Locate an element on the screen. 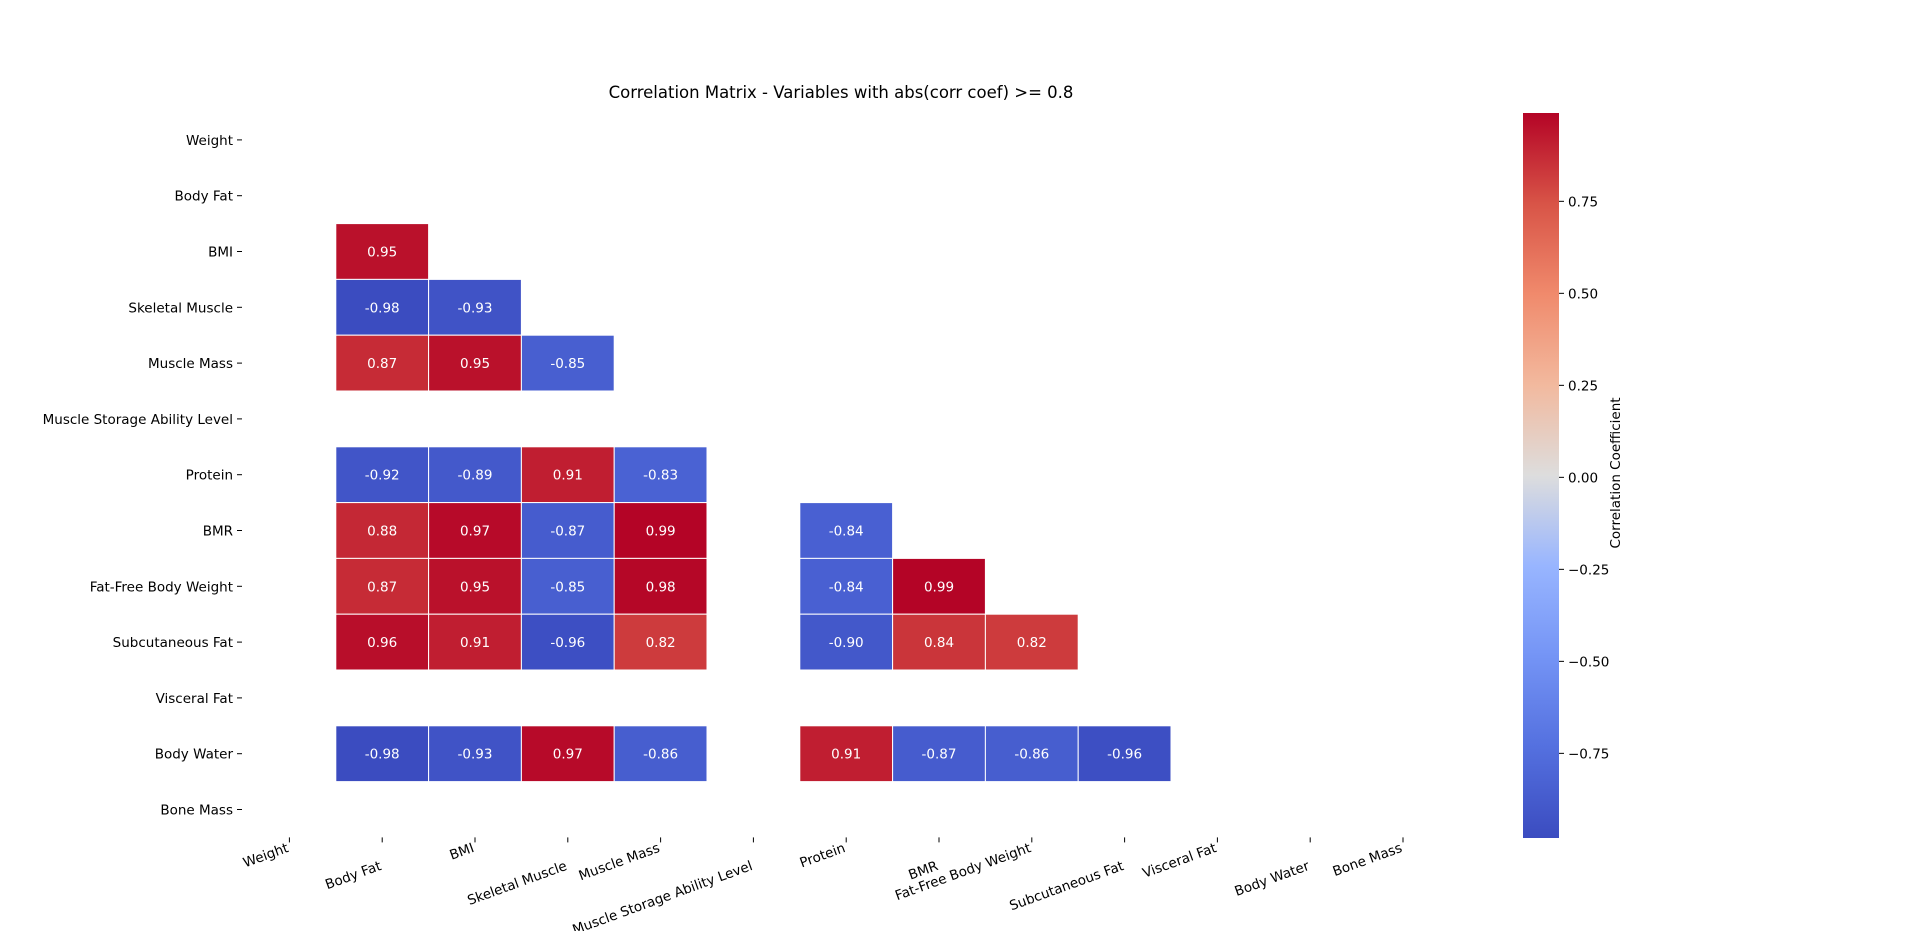 This screenshot has height=936, width=1920. cell-value-label: 0.88 is located at coordinates (382, 532).